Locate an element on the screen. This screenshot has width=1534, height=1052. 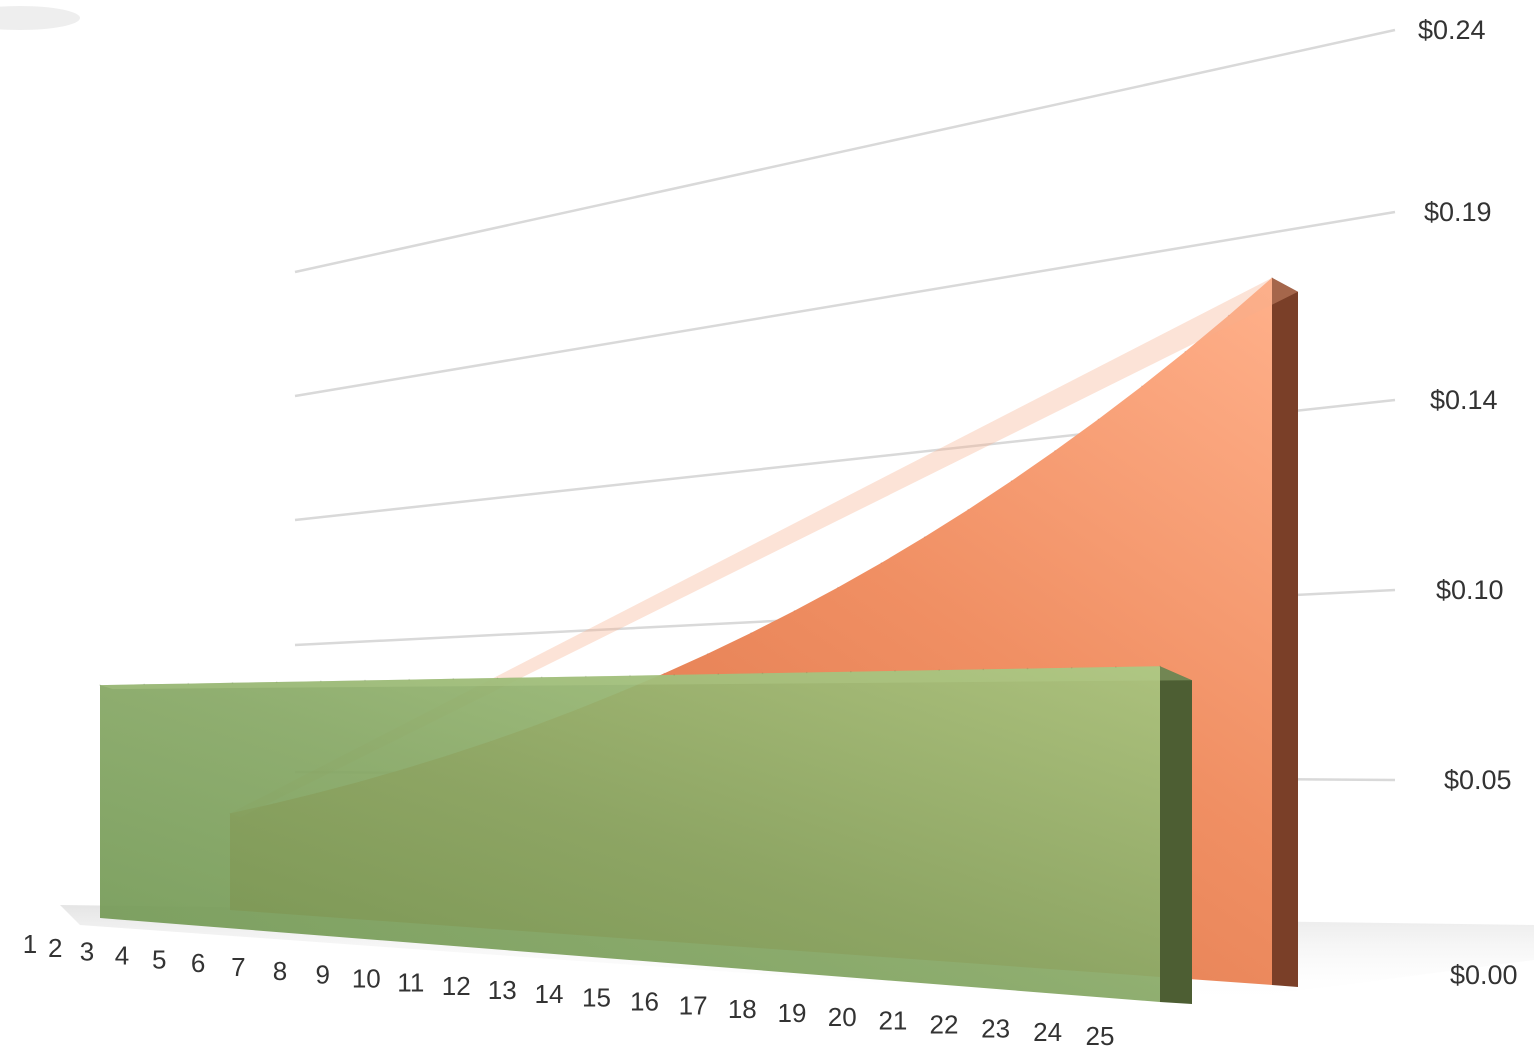
gridline is located at coordinates (845, 304).